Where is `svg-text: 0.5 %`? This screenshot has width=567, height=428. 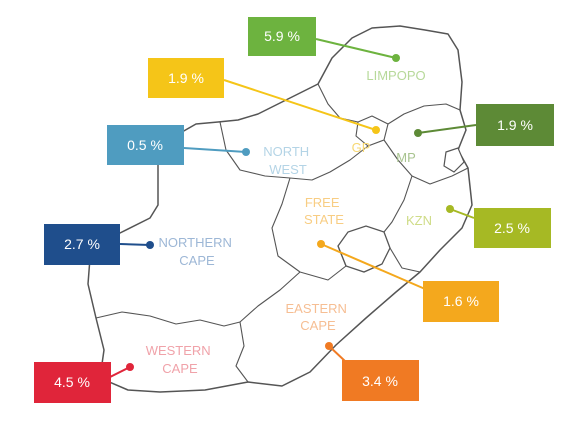 svg-text: 0.5 % is located at coordinates (145, 145).